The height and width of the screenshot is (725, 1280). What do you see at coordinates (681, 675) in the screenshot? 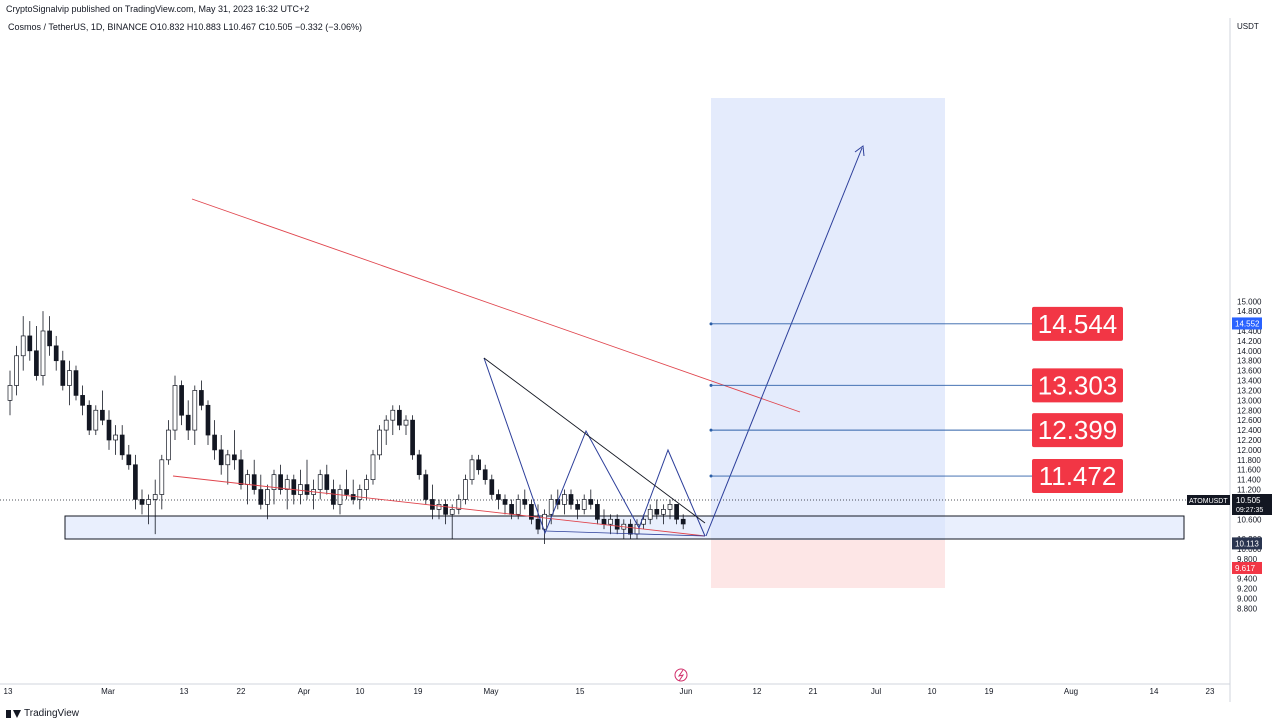
I see `lightning-icon` at bounding box center [681, 675].